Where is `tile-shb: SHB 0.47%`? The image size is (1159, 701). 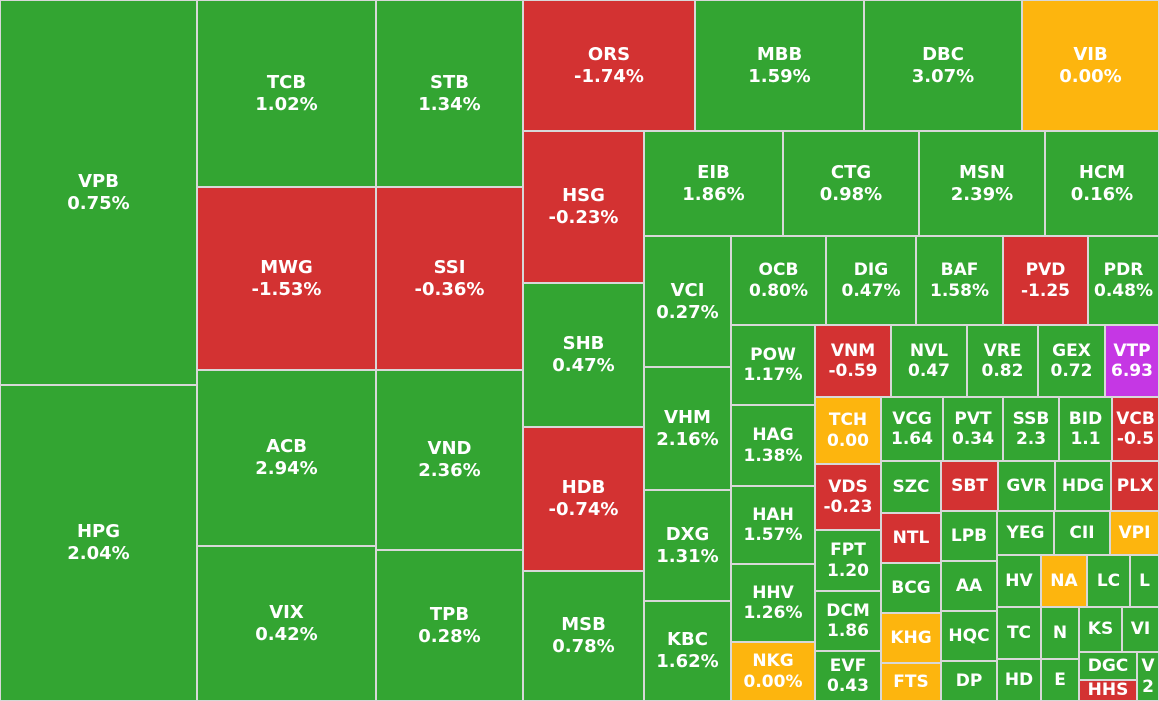 tile-shb: SHB 0.47% is located at coordinates (583, 355).